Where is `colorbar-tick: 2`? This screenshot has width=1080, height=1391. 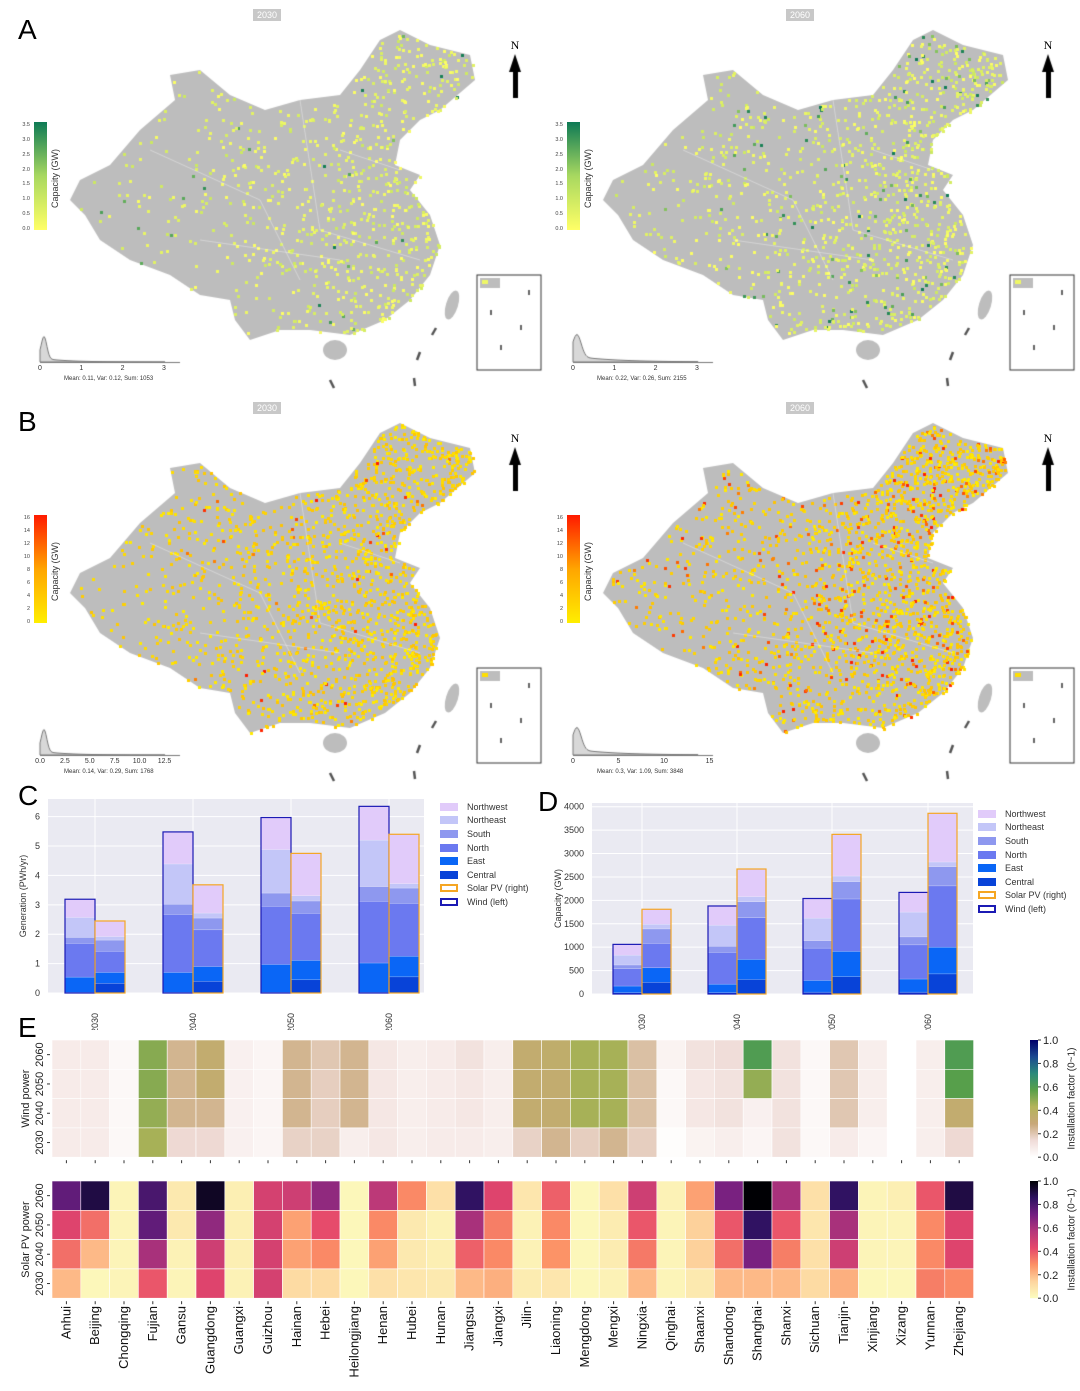 colorbar-tick: 2 is located at coordinates (28, 609).